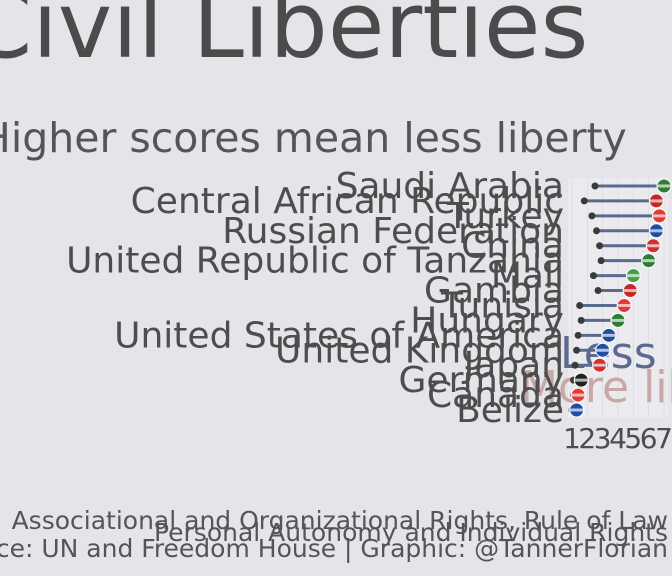 This screenshot has width=672, height=576. I want to click on category-label: Turkey, so click(505, 216).